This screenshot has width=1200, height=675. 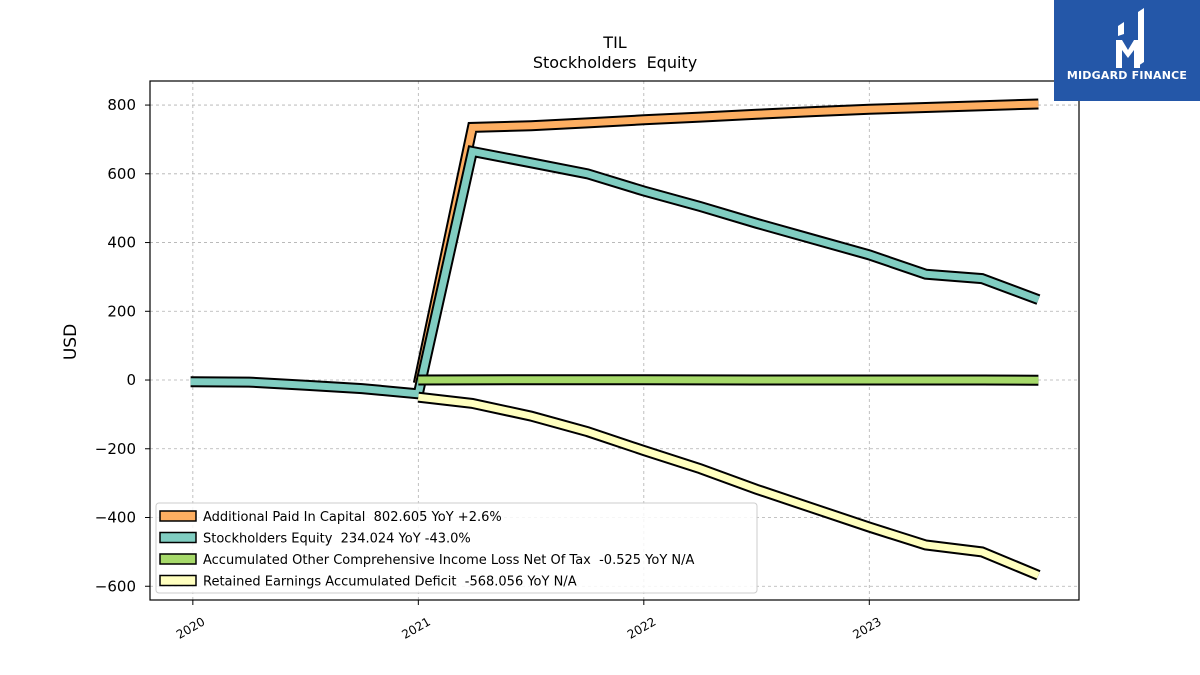 I want to click on brand-name: MIDGARD FINANCE, so click(x=1127, y=75).